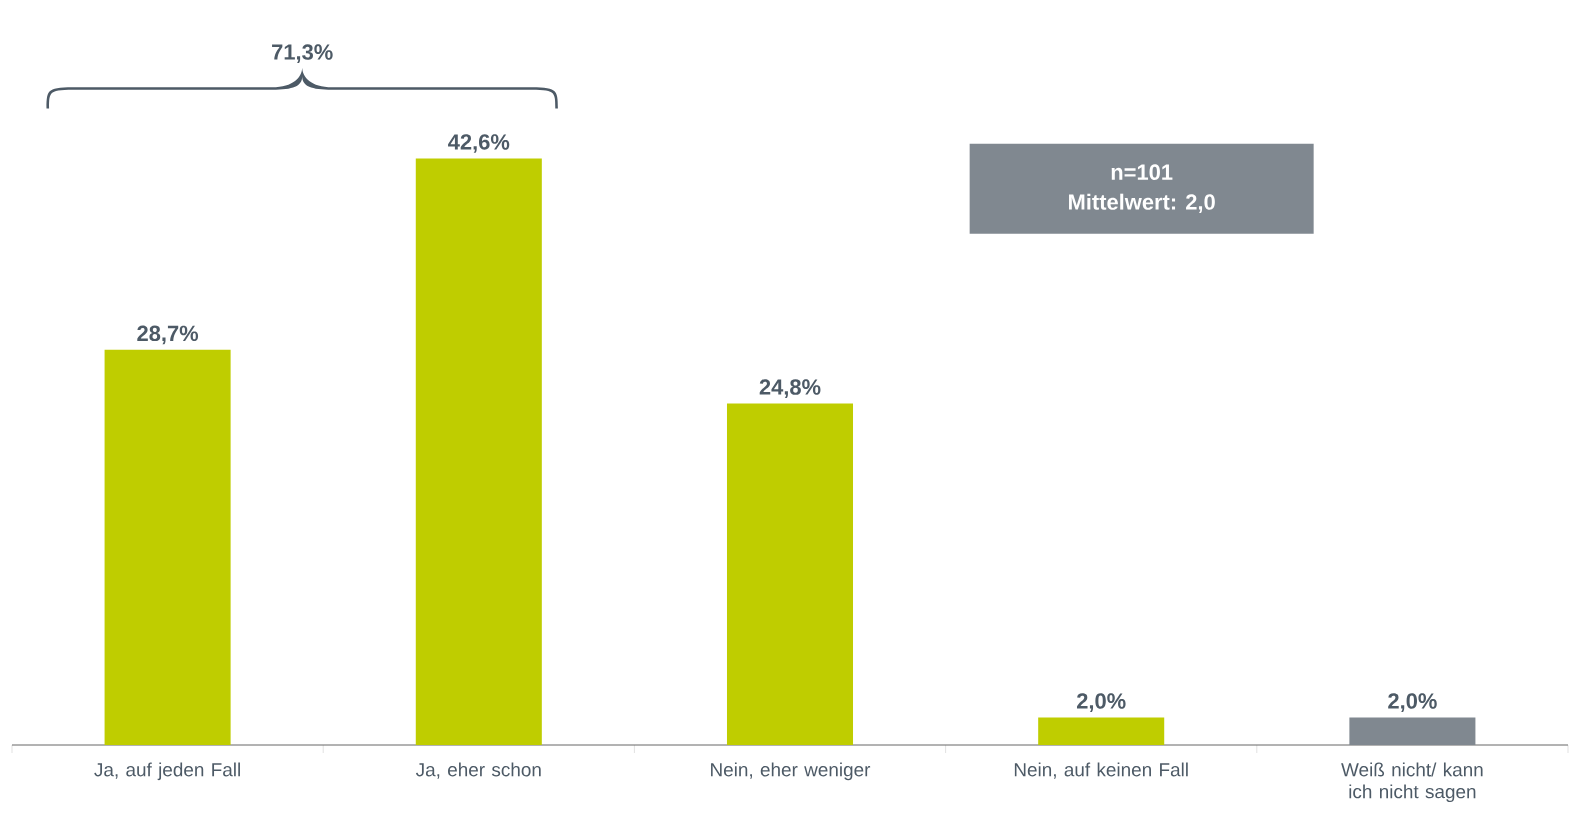  Describe the element at coordinates (1142, 203) in the screenshot. I see `annotation: Mittelwert: 2,0` at that location.